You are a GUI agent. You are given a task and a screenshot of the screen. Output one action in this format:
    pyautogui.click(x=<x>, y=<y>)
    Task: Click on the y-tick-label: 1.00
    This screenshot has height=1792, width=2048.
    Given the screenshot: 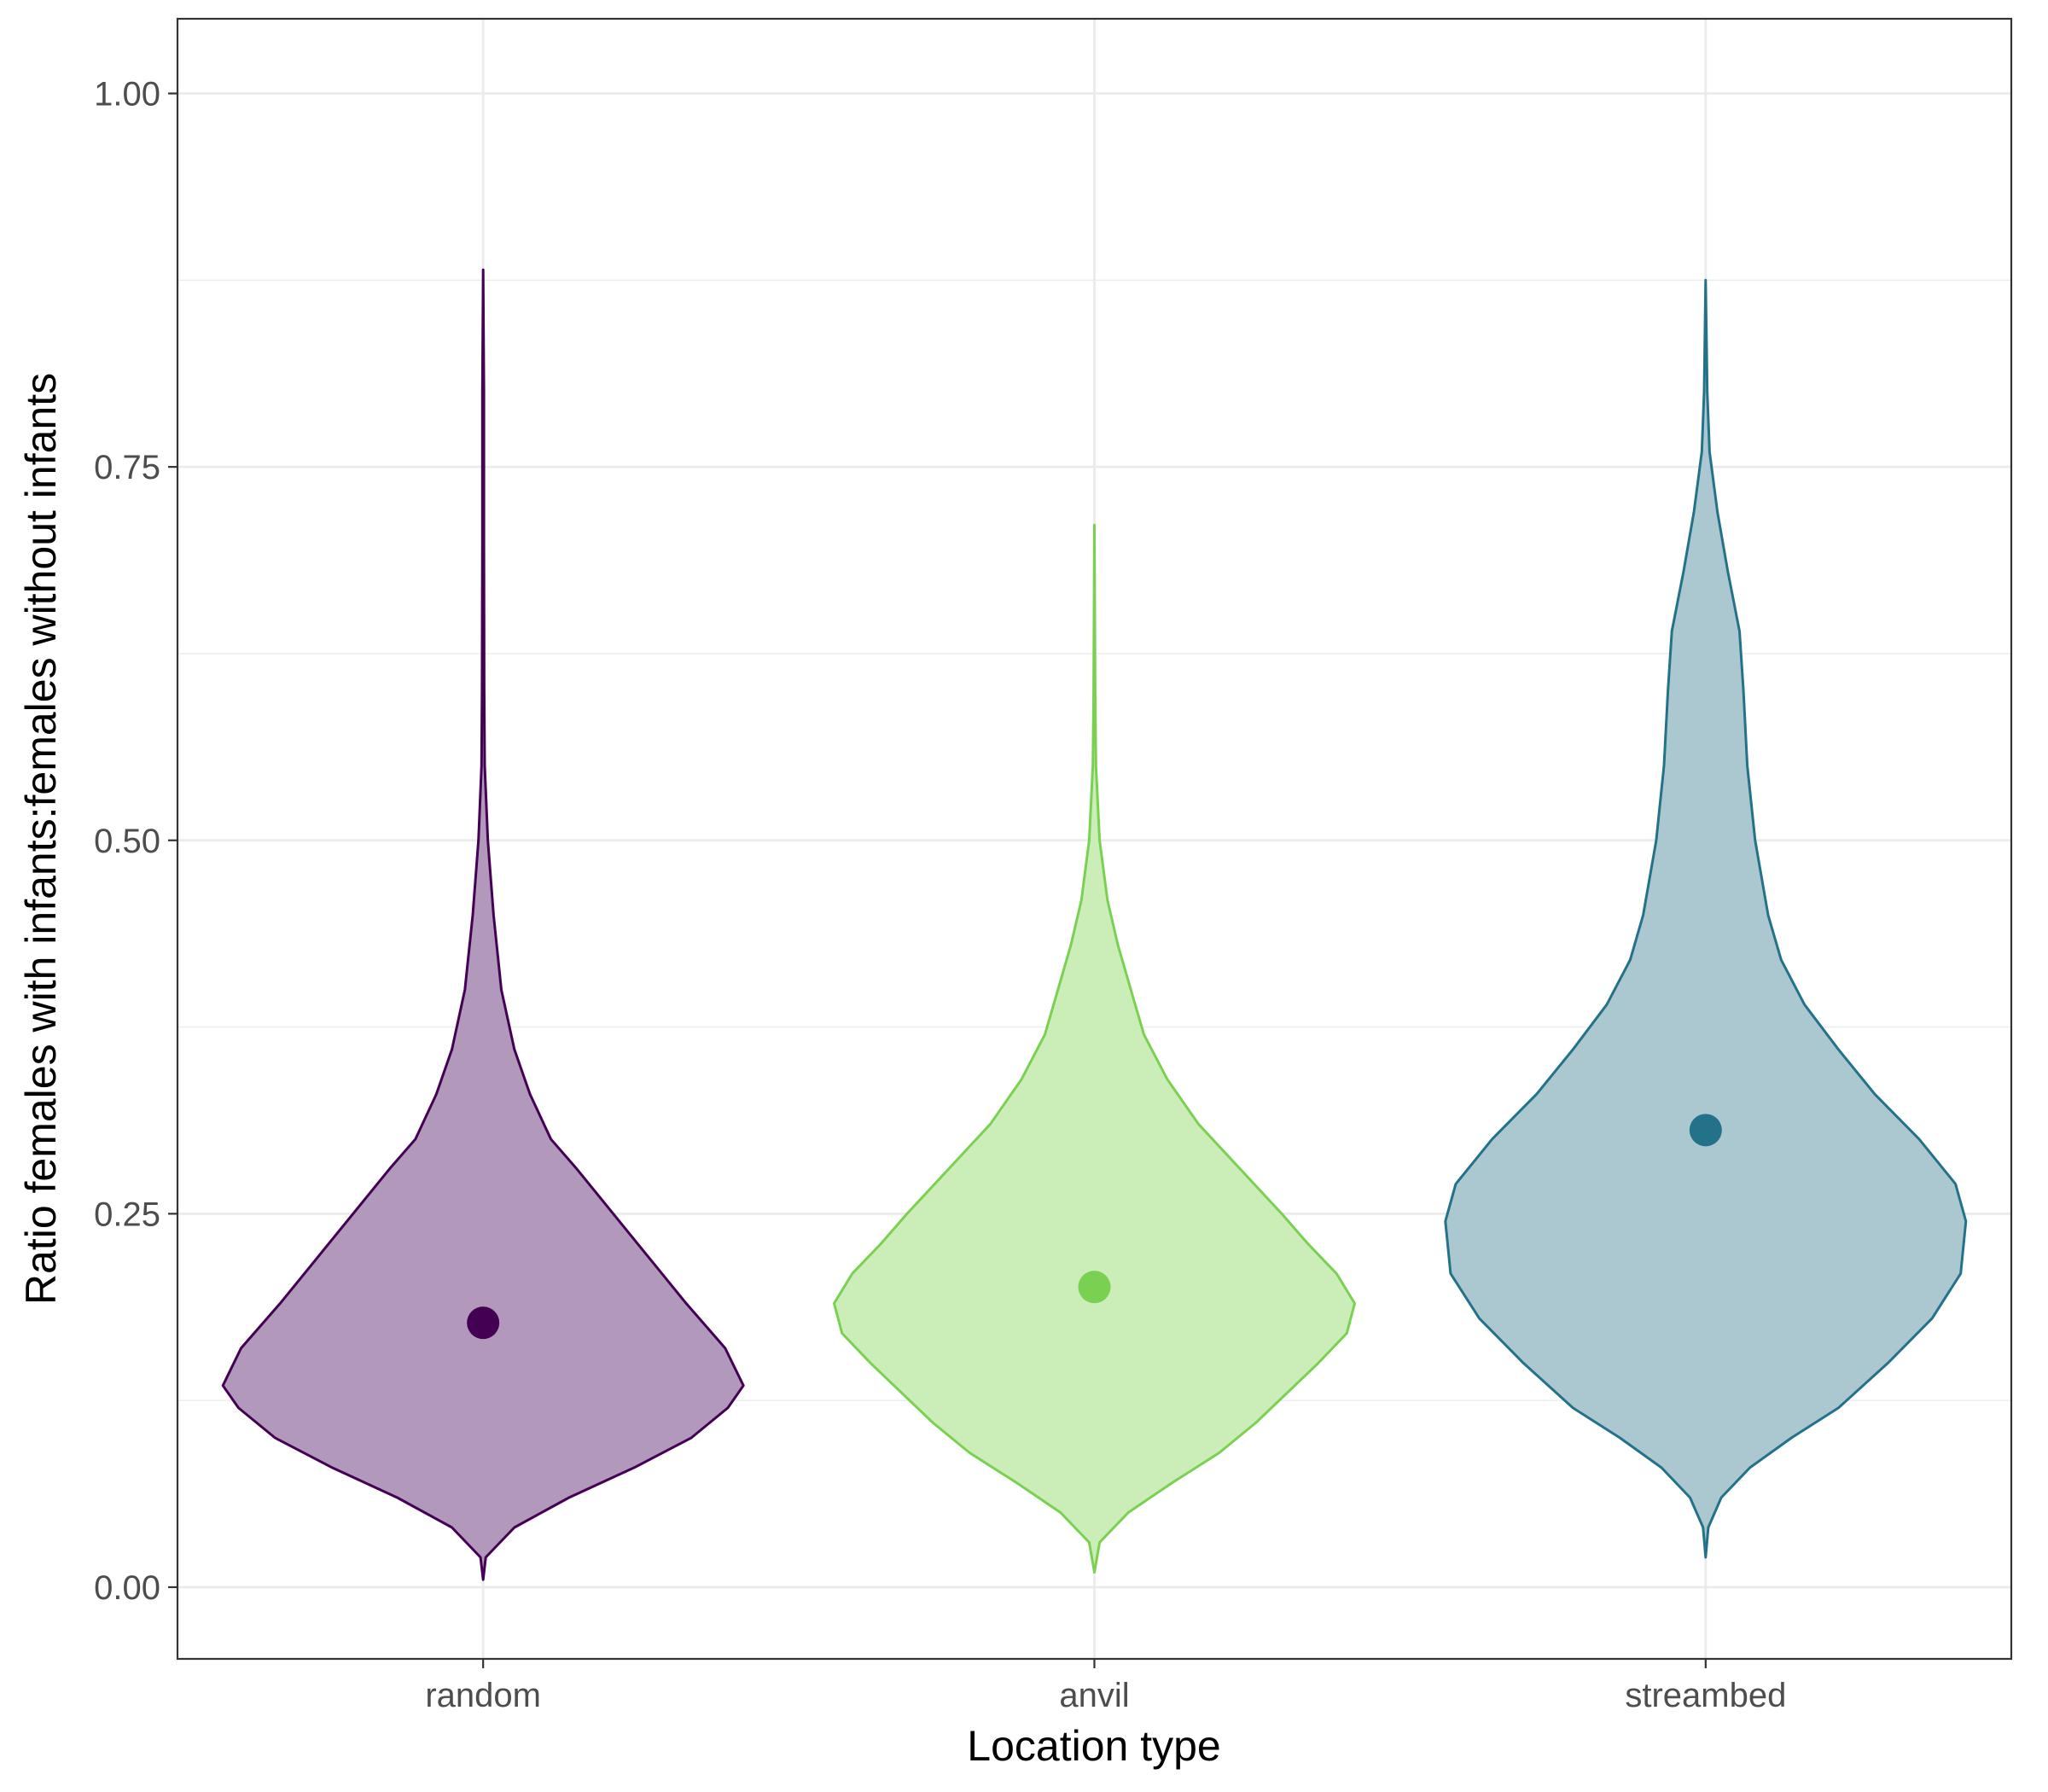 What is the action you would take?
    pyautogui.click(x=127, y=94)
    